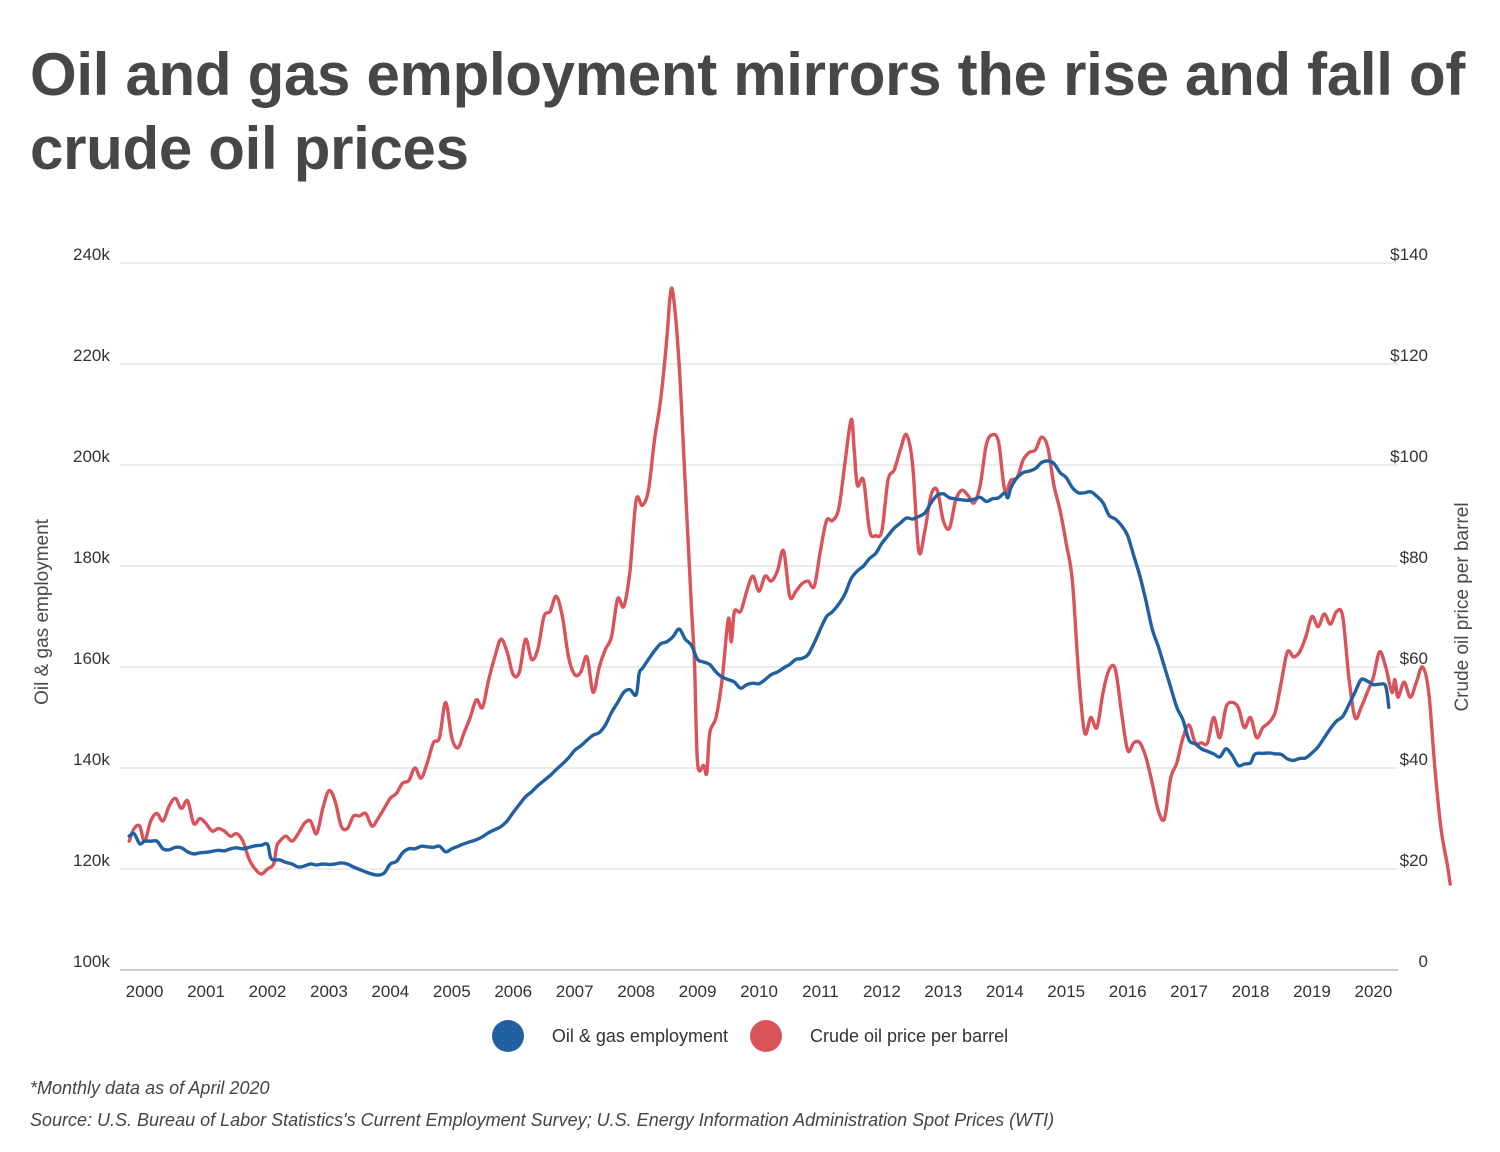  Describe the element at coordinates (91, 759) in the screenshot. I see `left-tick-label: 140k` at that location.